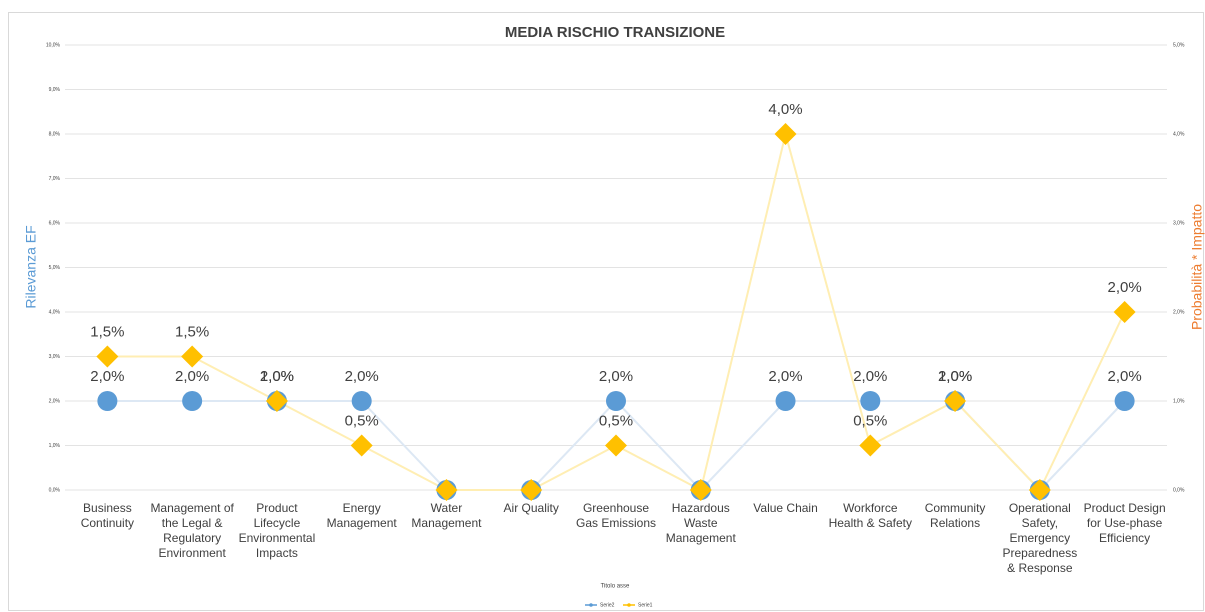  Describe the element at coordinates (615, 32) in the screenshot. I see `chart-title: MEDIA RISCHIO TRANSIZIONE` at that location.